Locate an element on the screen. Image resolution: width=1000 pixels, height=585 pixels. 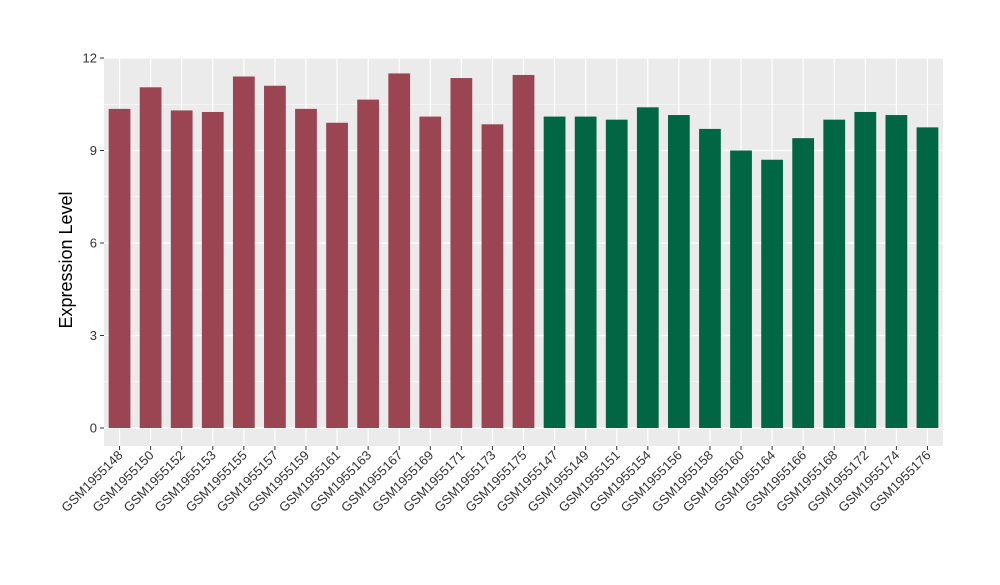
y-tick-label: 9 is located at coordinates (93, 150).